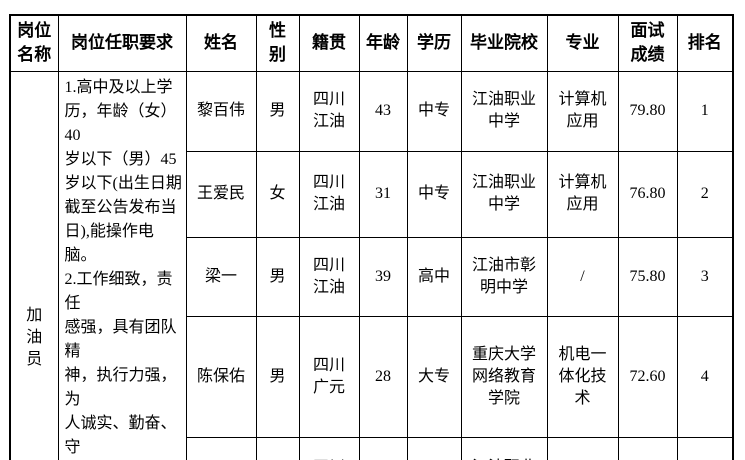 Image resolution: width=745 pixels, height=460 pixels. Describe the element at coordinates (647, 194) in the screenshot. I see `cell-interview-score: 76.80` at that location.